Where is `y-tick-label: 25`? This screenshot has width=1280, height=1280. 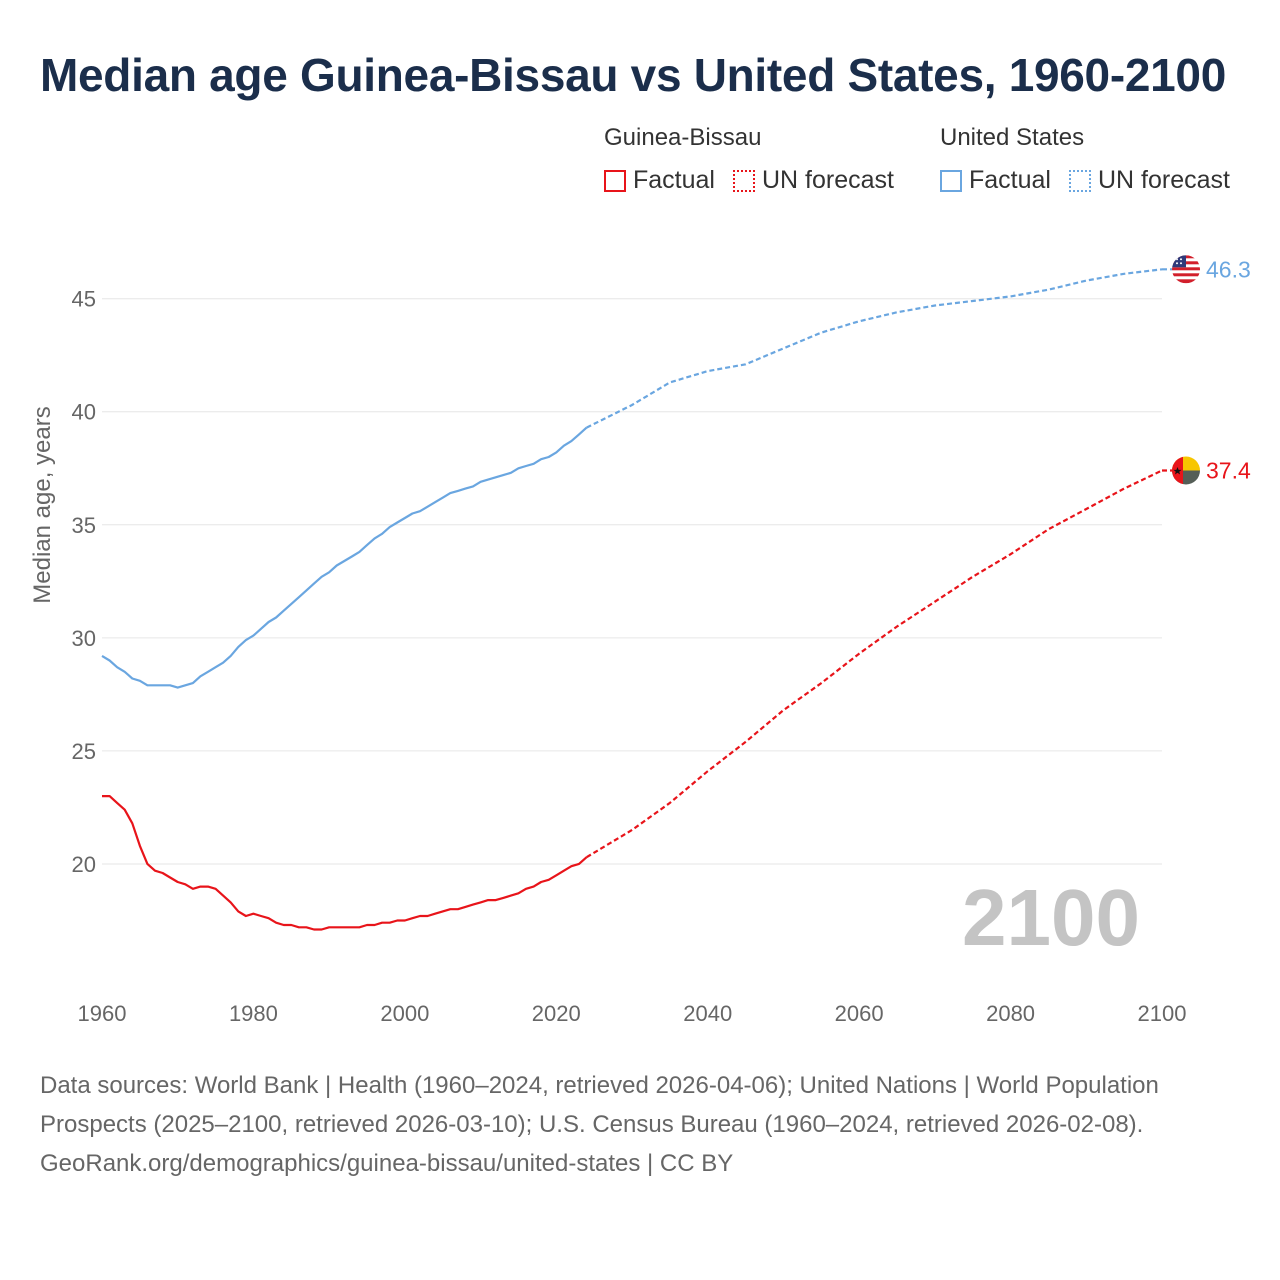
y-tick-label: 25 is located at coordinates (84, 751).